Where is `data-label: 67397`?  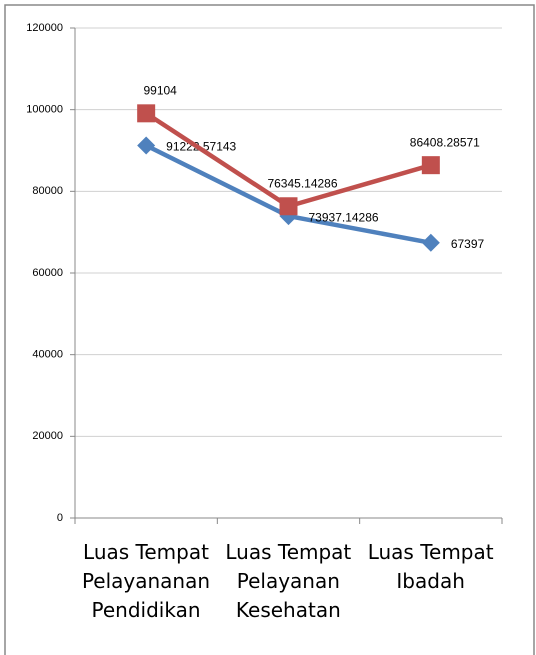
data-label: 67397 is located at coordinates (468, 244).